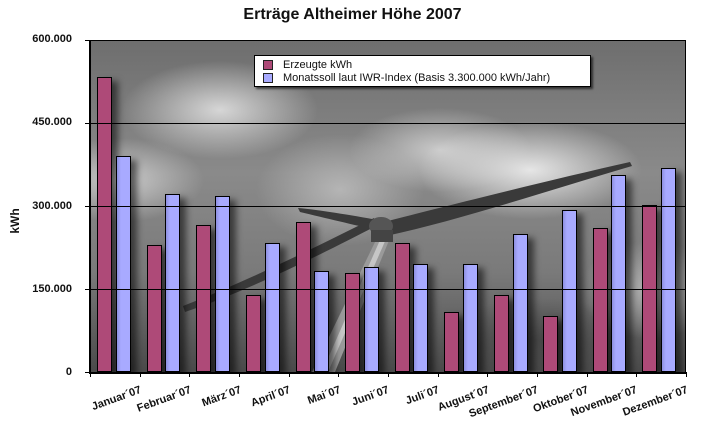 The width and height of the screenshot is (705, 438). Describe the element at coordinates (318, 64) in the screenshot. I see `legend-label-erzeugte: Erzeugte kWh` at that location.